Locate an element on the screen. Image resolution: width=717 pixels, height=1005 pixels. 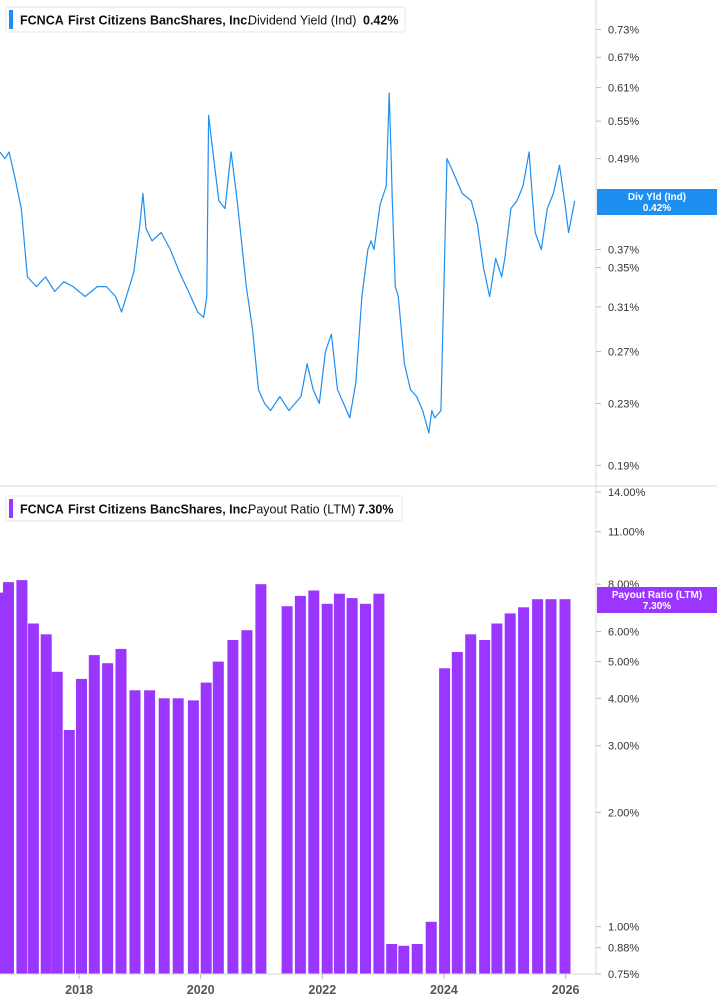
payout-legend-value: 7.30% is located at coordinates (375, 510).